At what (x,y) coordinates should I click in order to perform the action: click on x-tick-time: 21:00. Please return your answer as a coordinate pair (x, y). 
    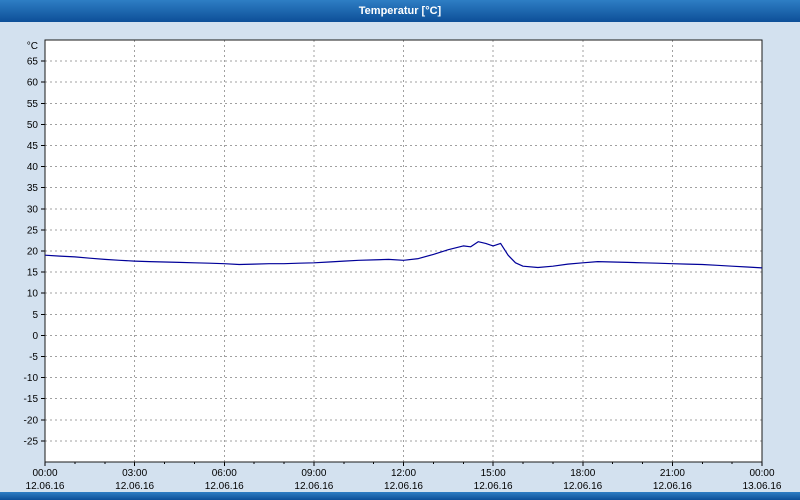
    Looking at the image, I should click on (672, 473).